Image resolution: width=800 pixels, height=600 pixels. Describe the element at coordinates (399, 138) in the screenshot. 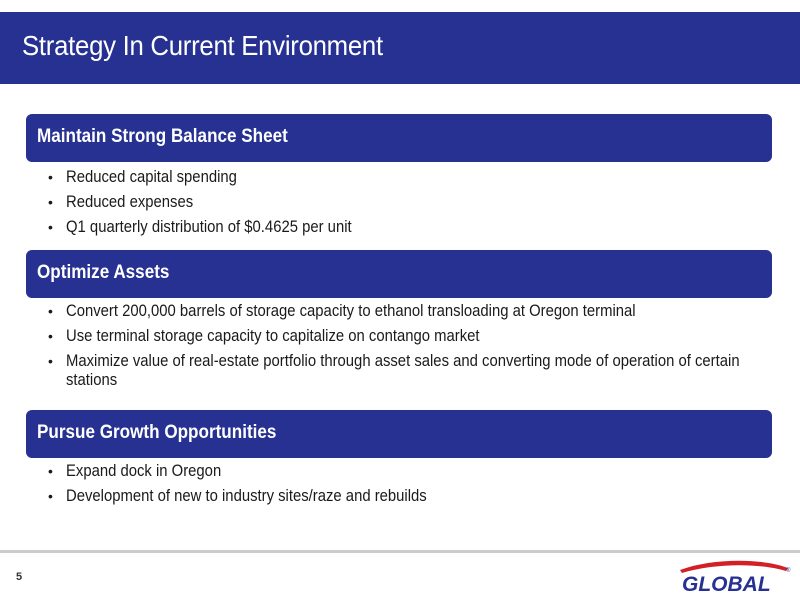

I see `section-header-balance-sheet: Maintain Strong Balance Sheet` at that location.